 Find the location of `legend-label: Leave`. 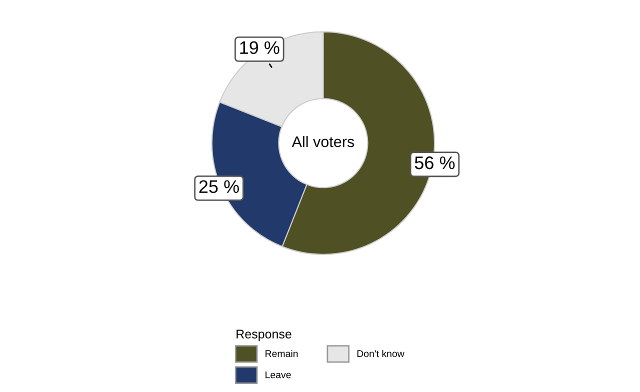

legend-label: Leave is located at coordinates (278, 374).